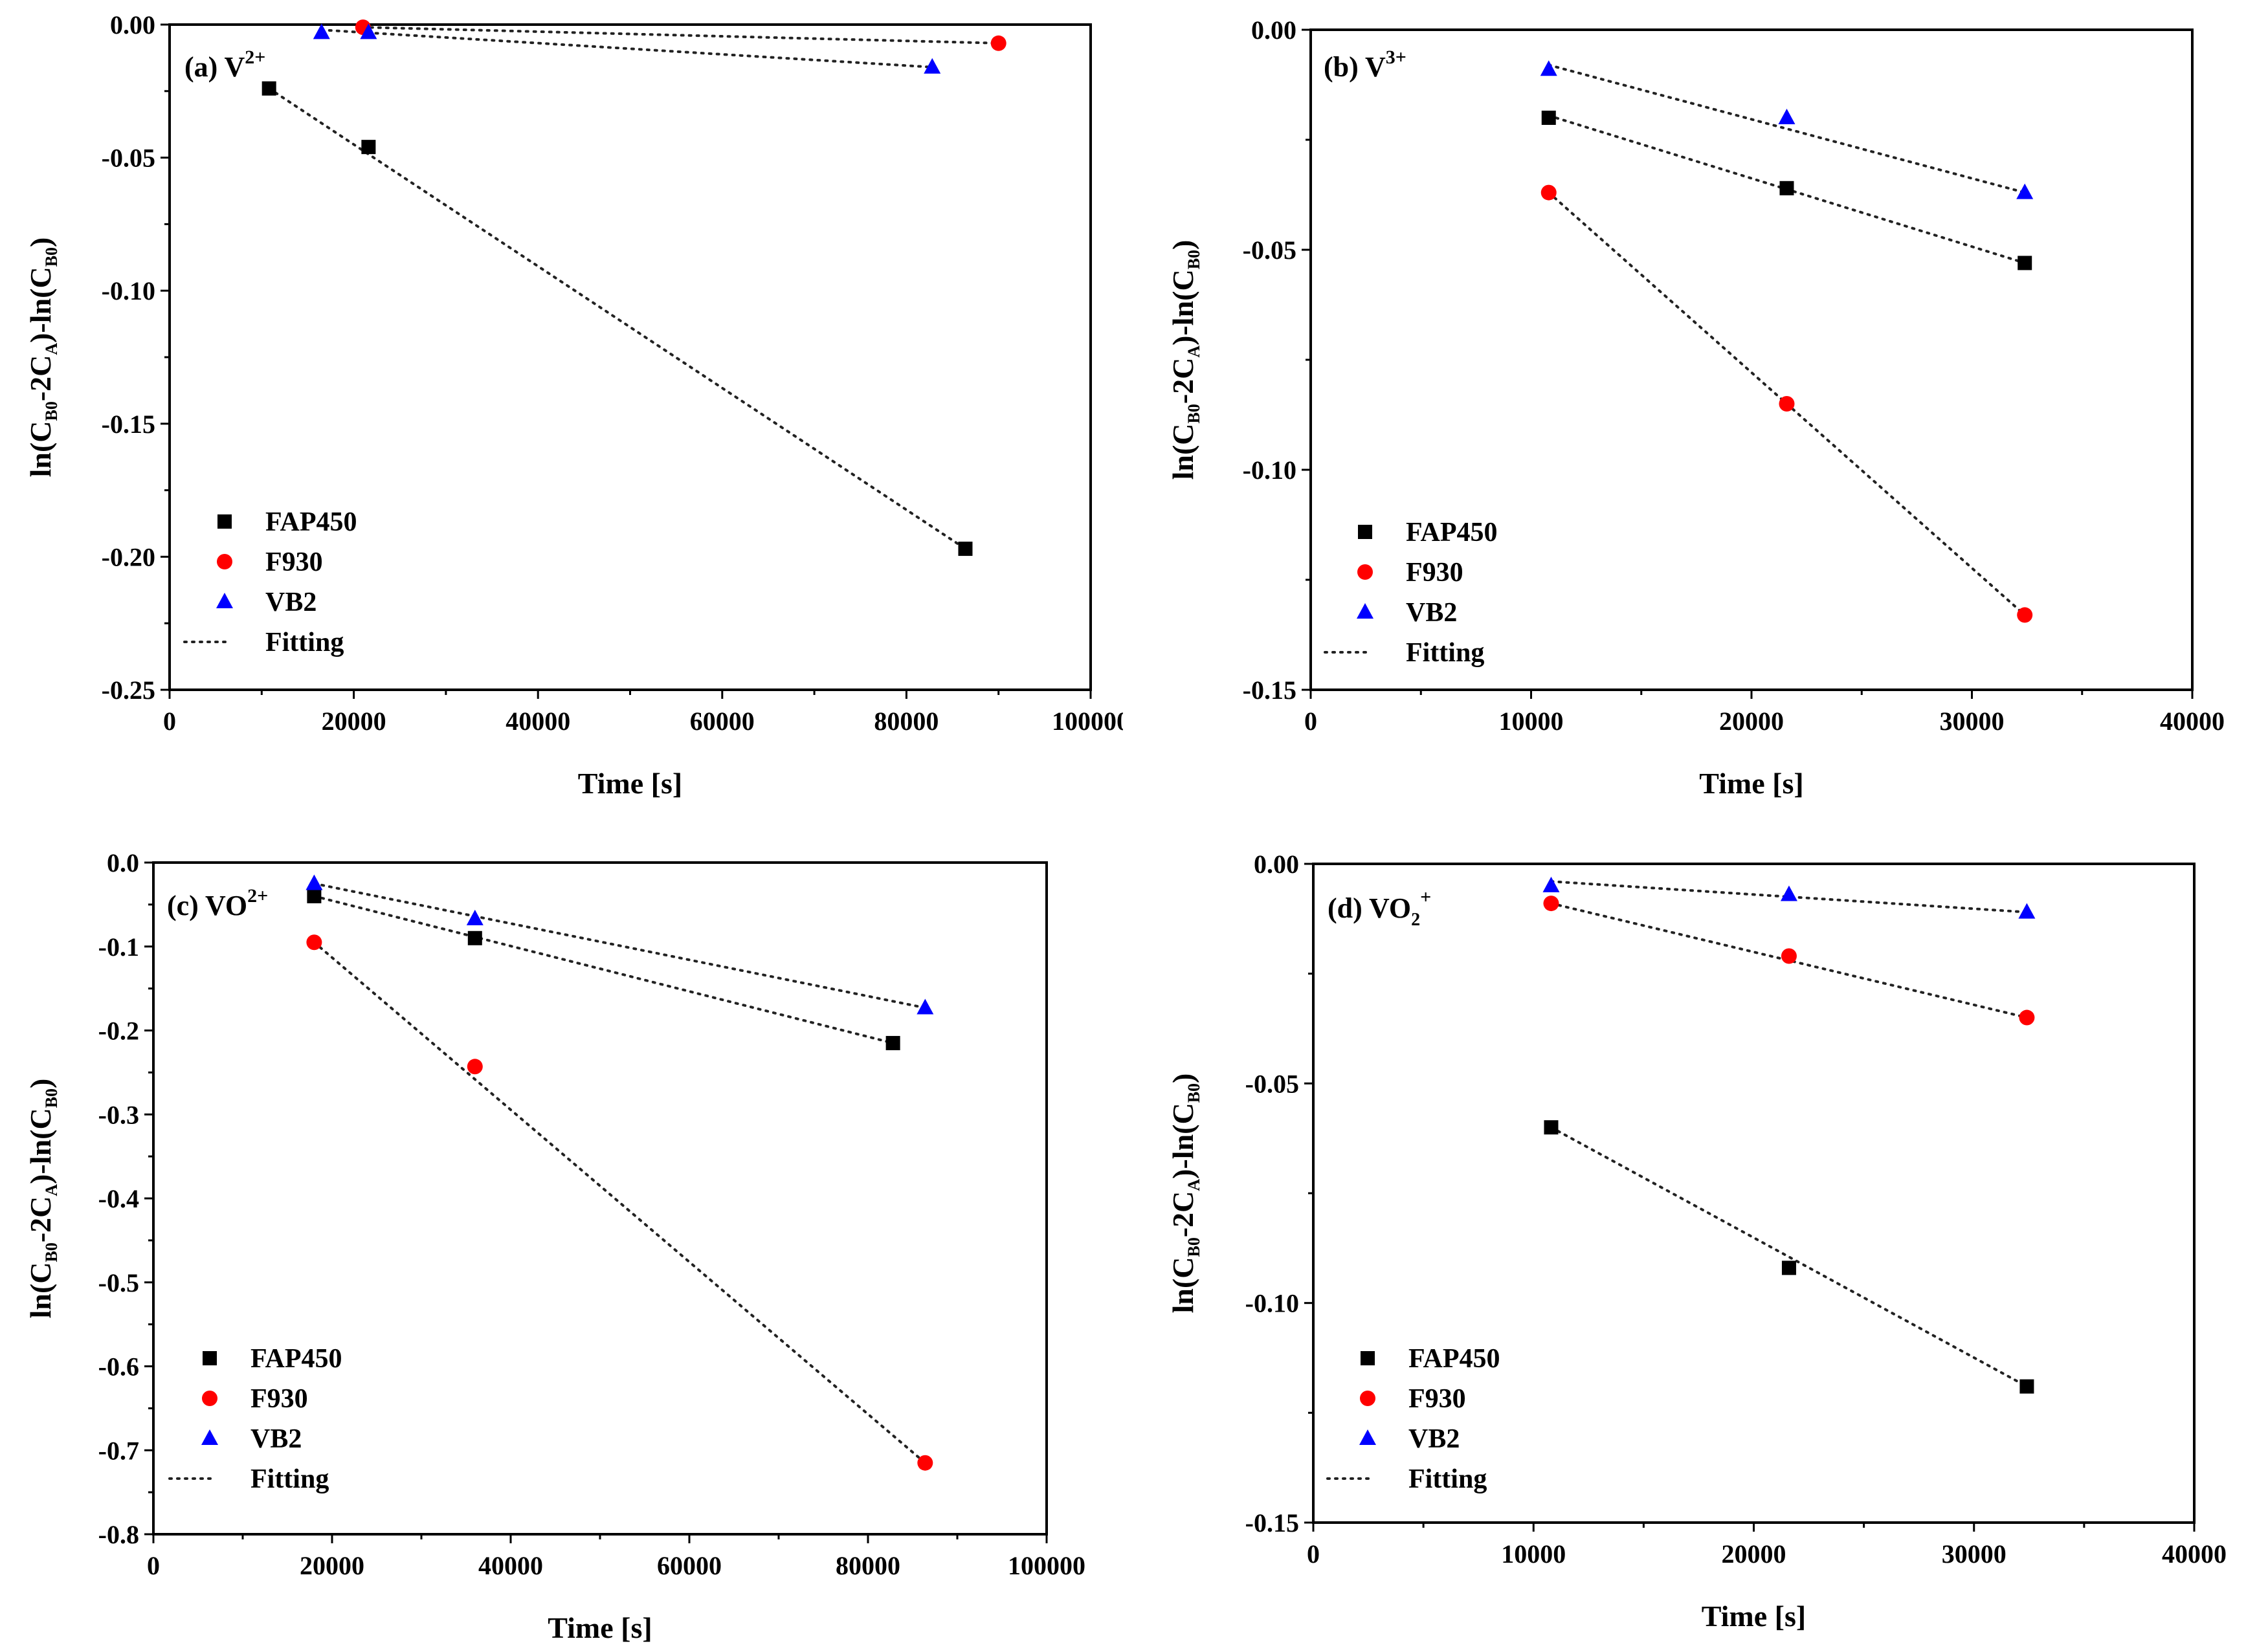 The width and height of the screenshot is (2246, 1652). What do you see at coordinates (119, 1450) in the screenshot?
I see `y-tick-label: -0.7` at bounding box center [119, 1450].